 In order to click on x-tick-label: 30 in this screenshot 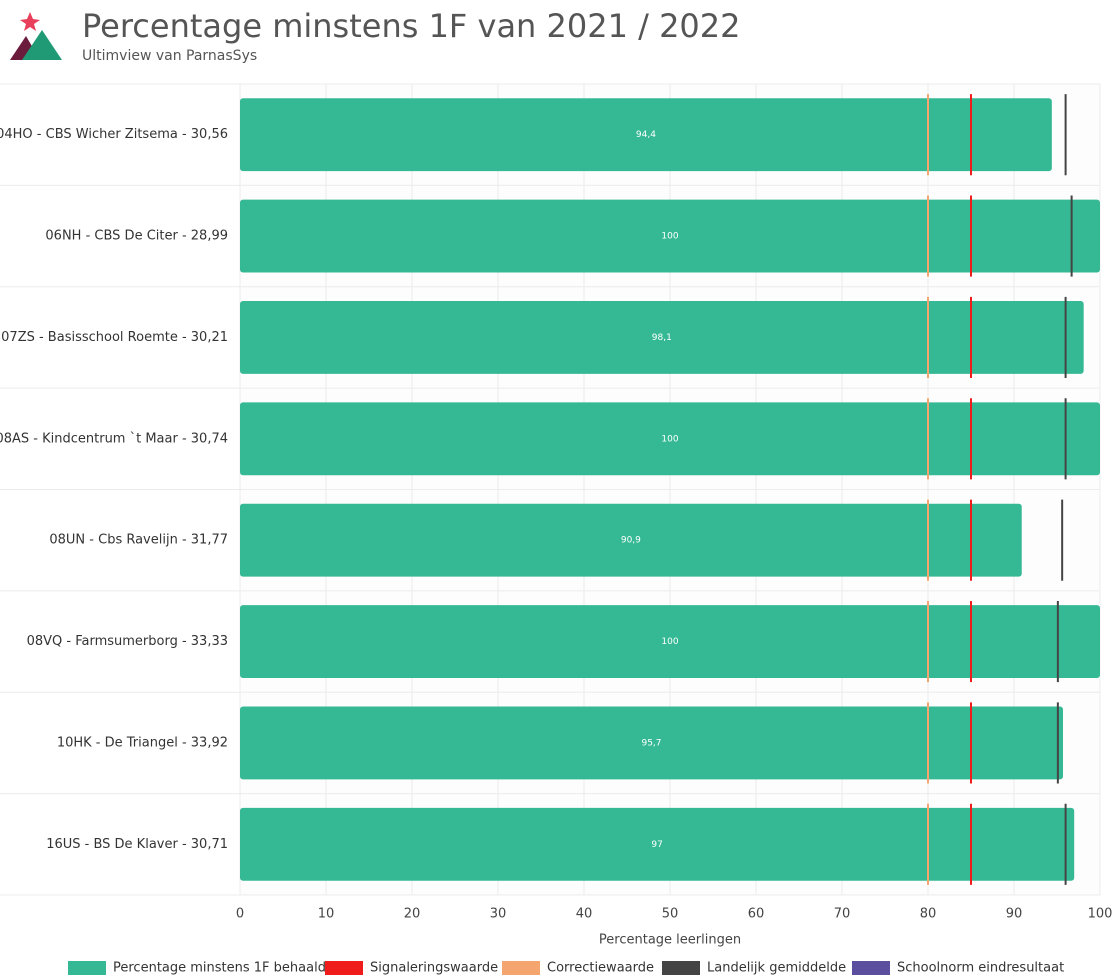, I will do `click(498, 914)`.